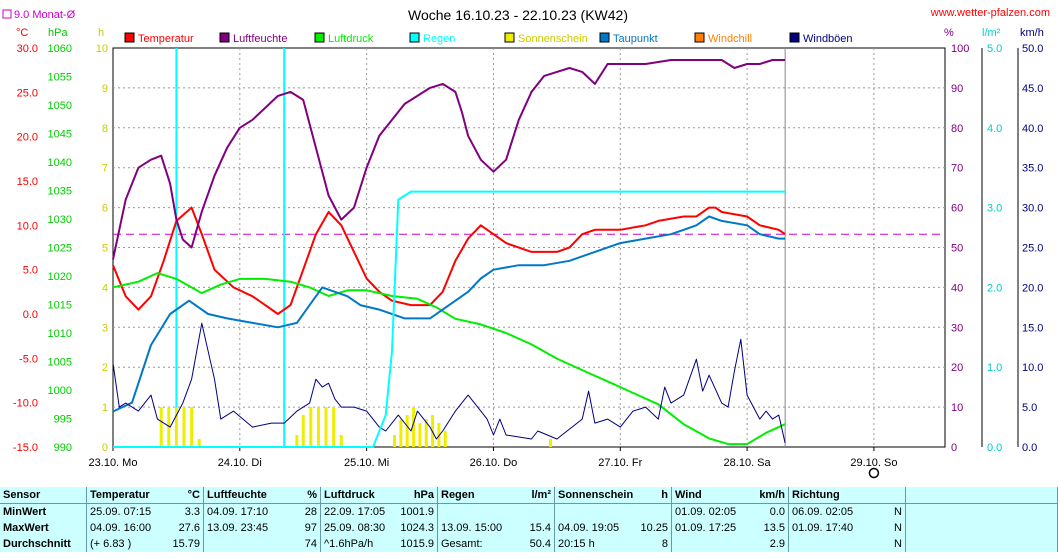  I want to click on temp-tick-label: -5.0, so click(28, 359).